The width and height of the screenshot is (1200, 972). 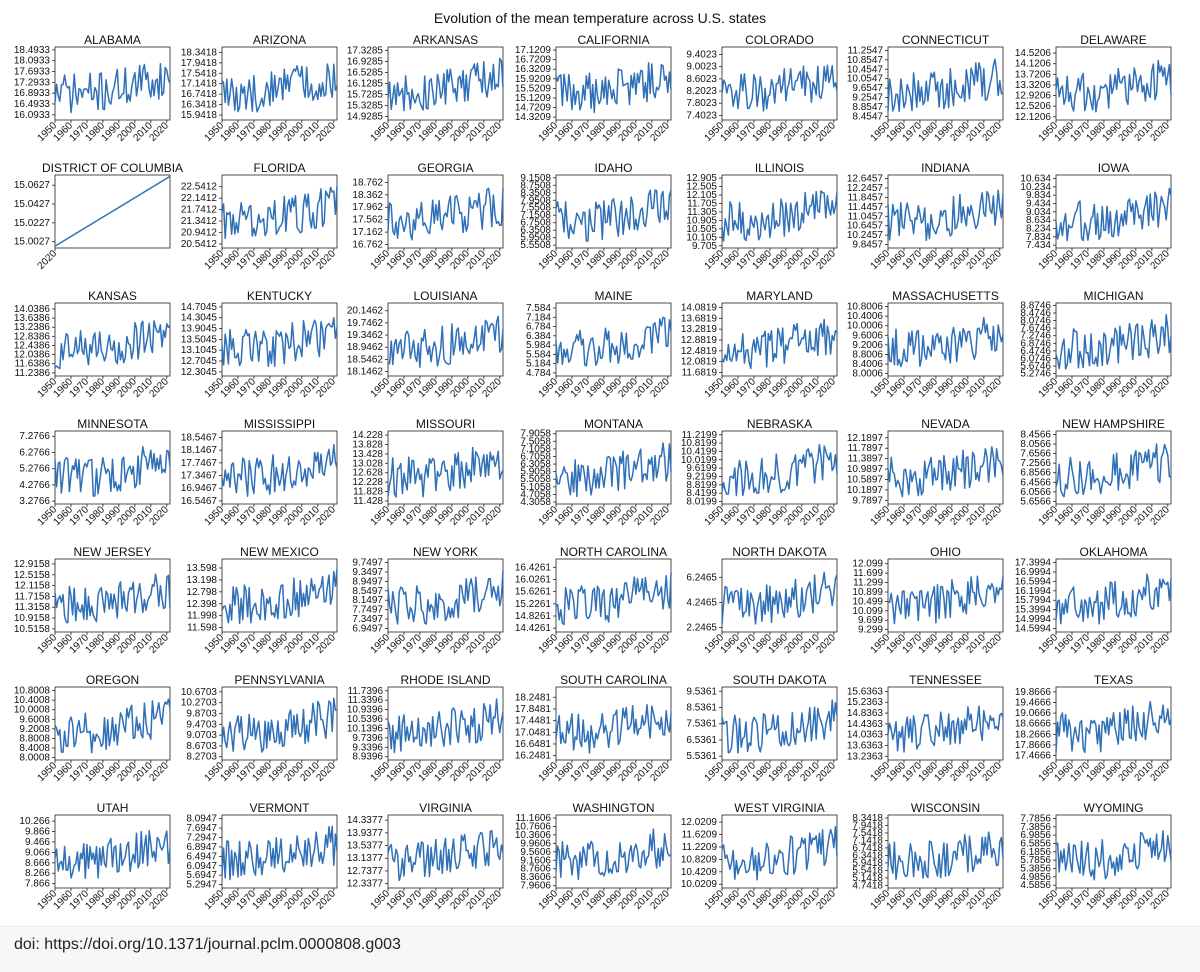 What do you see at coordinates (1033, 756) in the screenshot?
I see `y-tick-label: 17.4666` at bounding box center [1033, 756].